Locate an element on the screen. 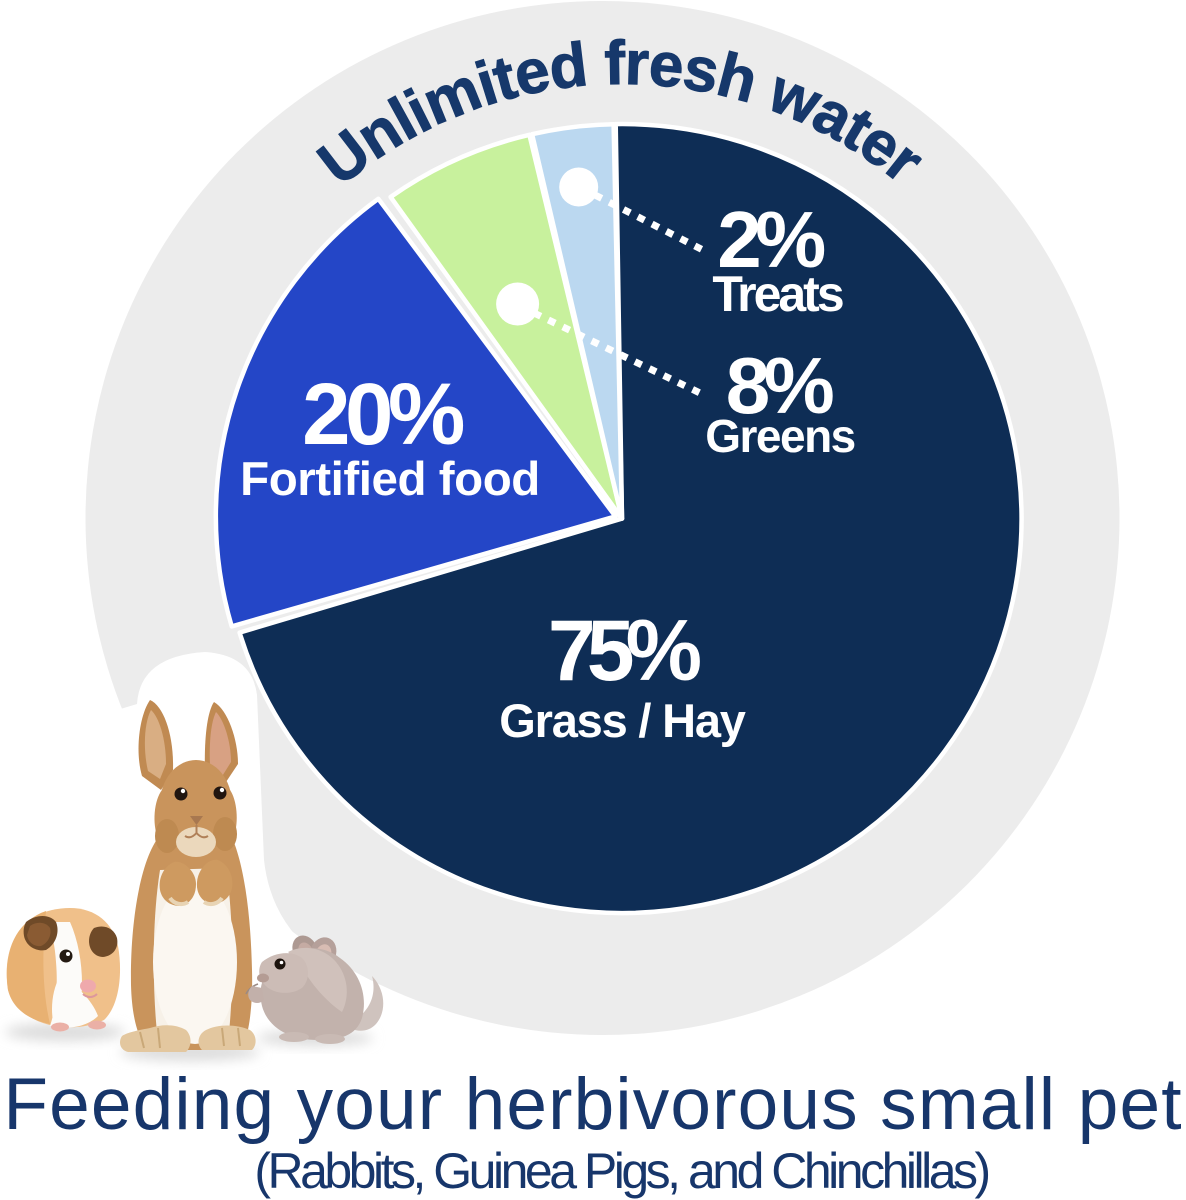  svg-text: 20% is located at coordinates (383, 414).